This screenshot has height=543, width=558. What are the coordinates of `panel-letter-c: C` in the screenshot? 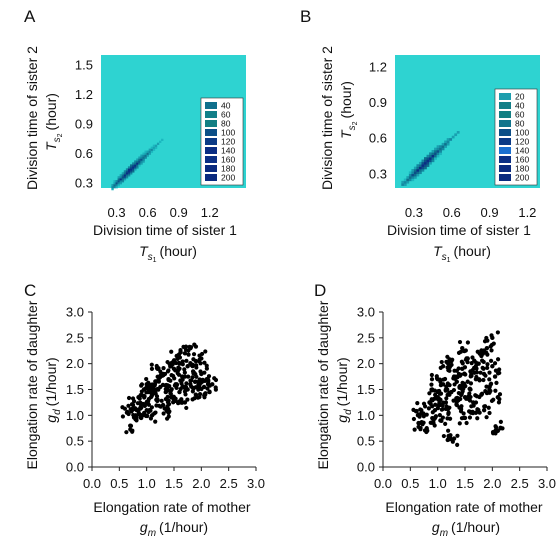 It's located at (30, 290).